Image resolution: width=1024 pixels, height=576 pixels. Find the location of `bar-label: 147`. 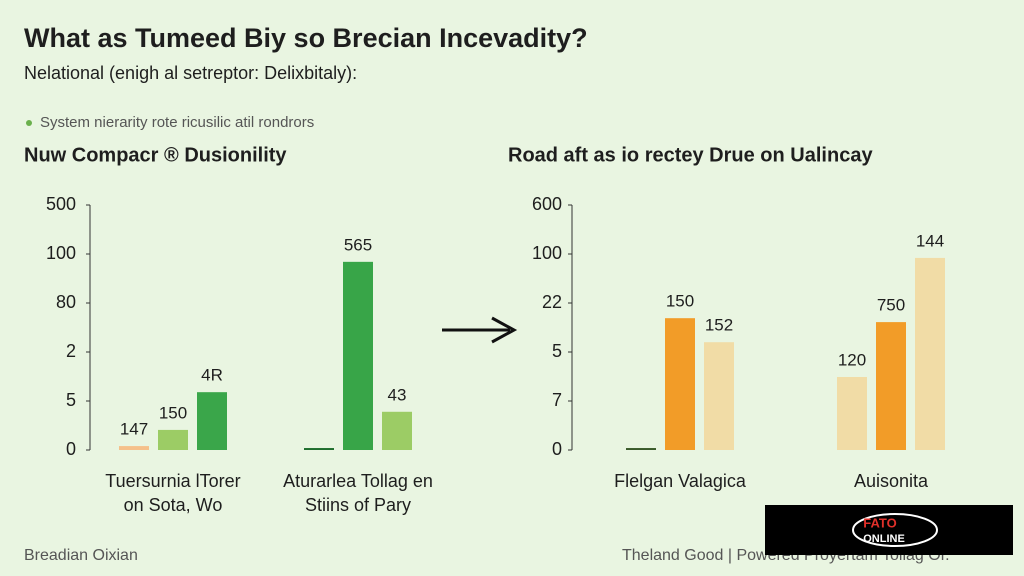

bar-label: 147 is located at coordinates (134, 429).